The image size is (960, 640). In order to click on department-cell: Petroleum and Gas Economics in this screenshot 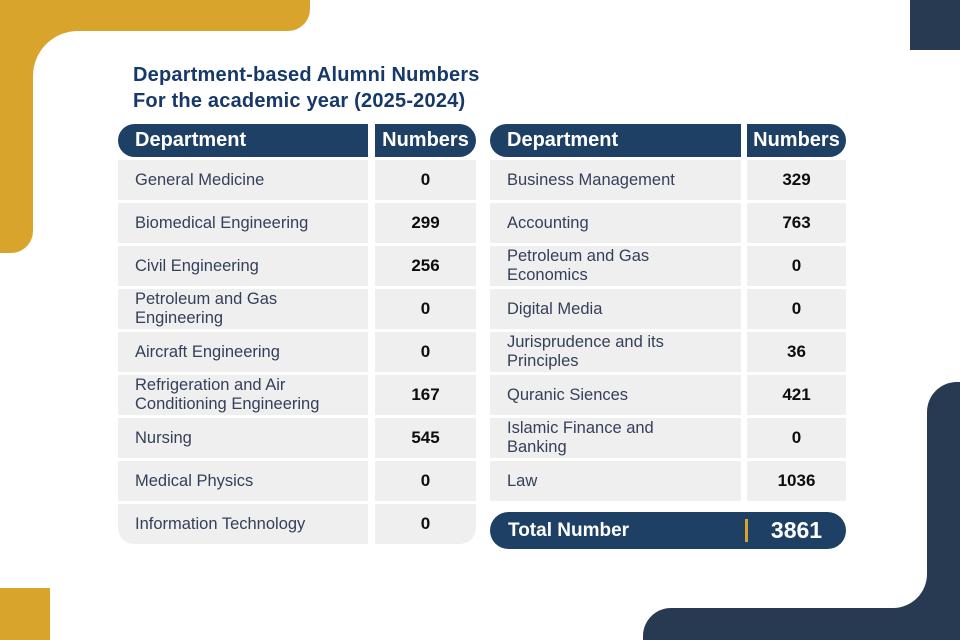, I will do `click(615, 266)`.